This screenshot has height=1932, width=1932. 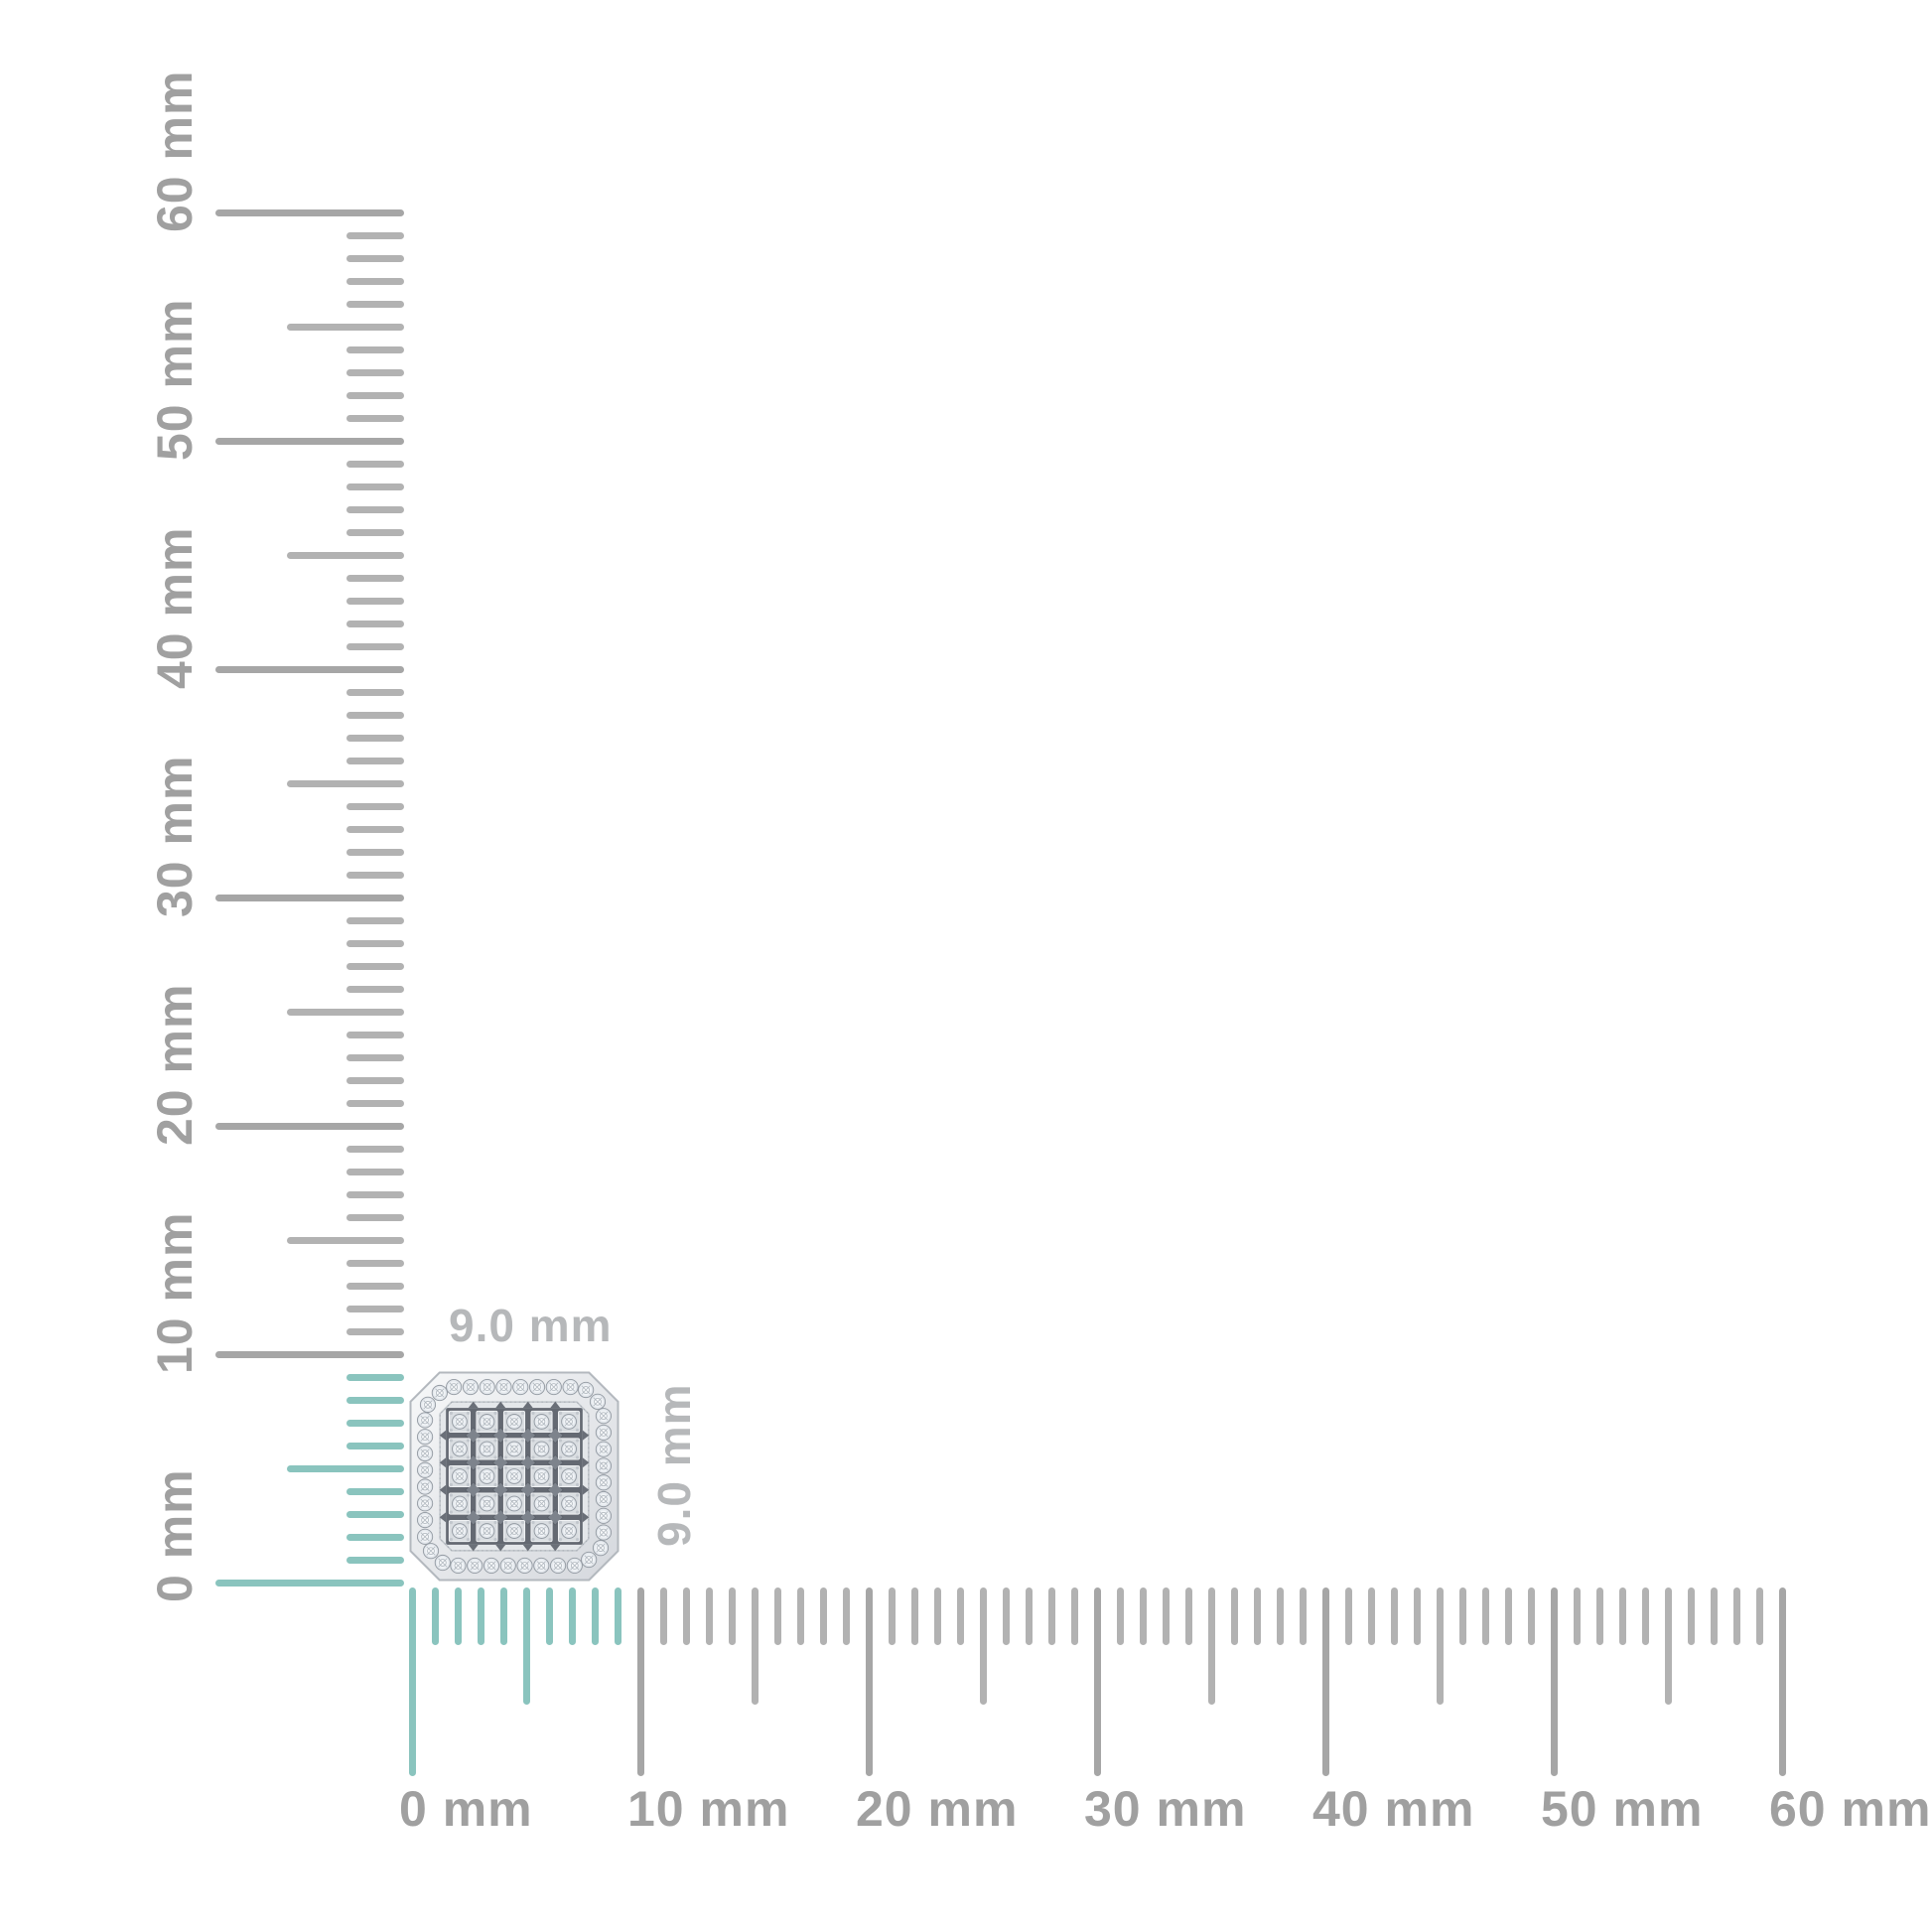 What do you see at coordinates (310, 441) in the screenshot?
I see `v-tick-50mm` at bounding box center [310, 441].